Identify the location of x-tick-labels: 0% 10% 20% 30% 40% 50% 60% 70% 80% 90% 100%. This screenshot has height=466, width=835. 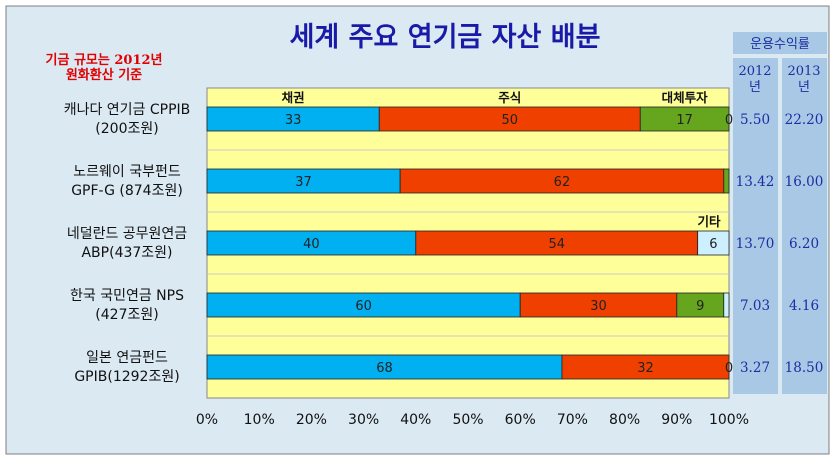
(472, 420).